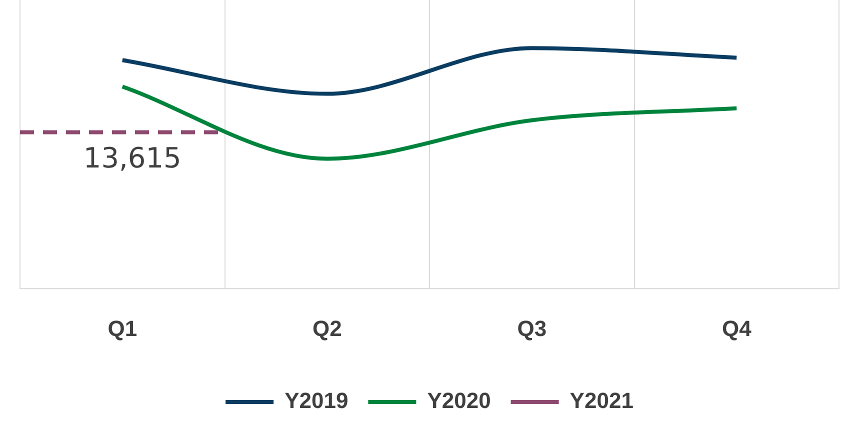 This screenshot has height=427, width=863. I want to click on x-tick-label: Q1, so click(123, 328).